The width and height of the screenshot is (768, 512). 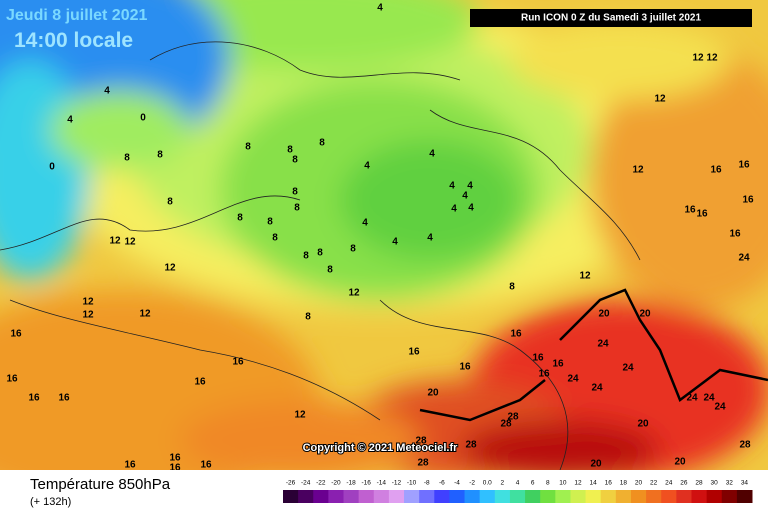 I want to click on colorbar-label: -26, so click(x=291, y=483).